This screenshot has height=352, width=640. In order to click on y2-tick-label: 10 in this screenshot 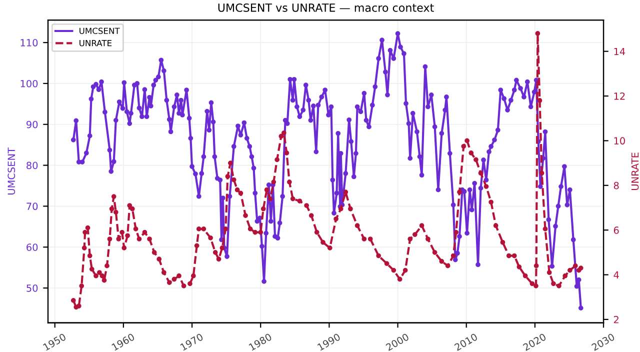, I will do `click(619, 141)`.